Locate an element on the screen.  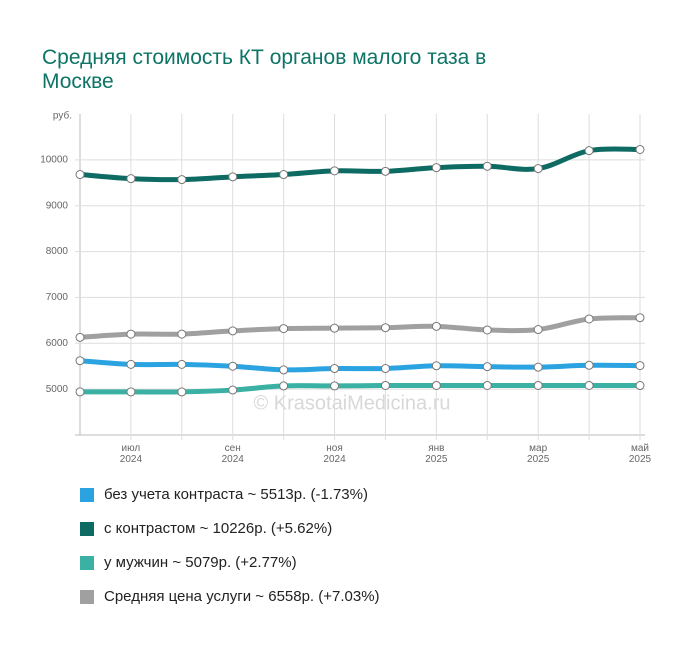
legend-label: без учета контраста ~ 5513р. (-1.73%) is located at coordinates (236, 494).